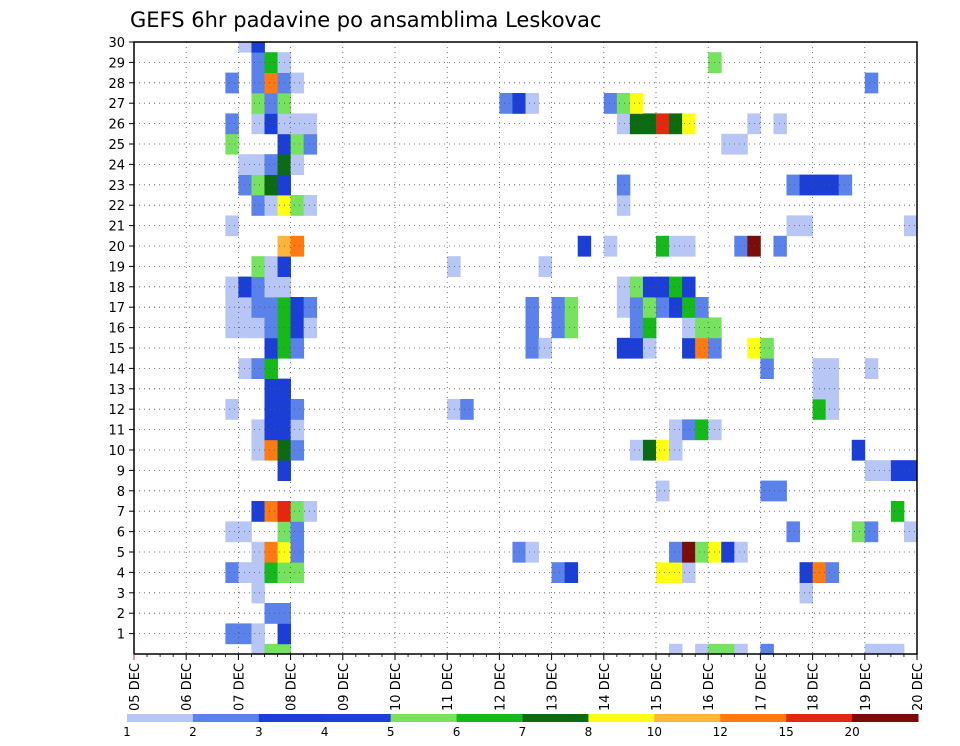 This screenshot has width=960, height=746. I want to click on colorbar-label: 4, so click(325, 732).